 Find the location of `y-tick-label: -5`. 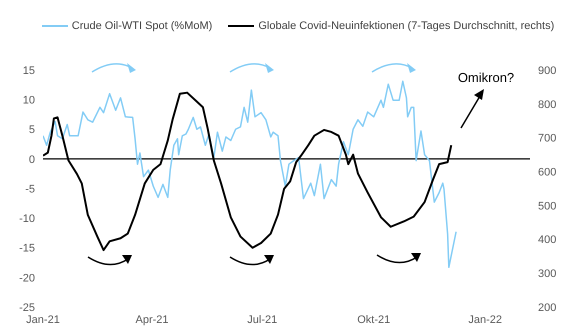

y-tick-label: -5 is located at coordinates (30, 189).